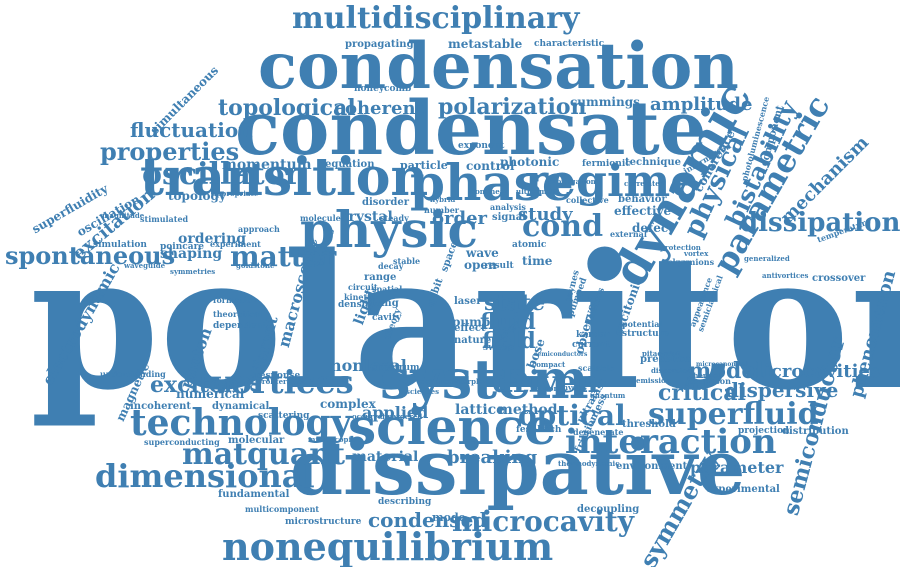 Image resolution: width=900 pixels, height=567 pixels. I want to click on cloud-word: waveguide, so click(145, 265).